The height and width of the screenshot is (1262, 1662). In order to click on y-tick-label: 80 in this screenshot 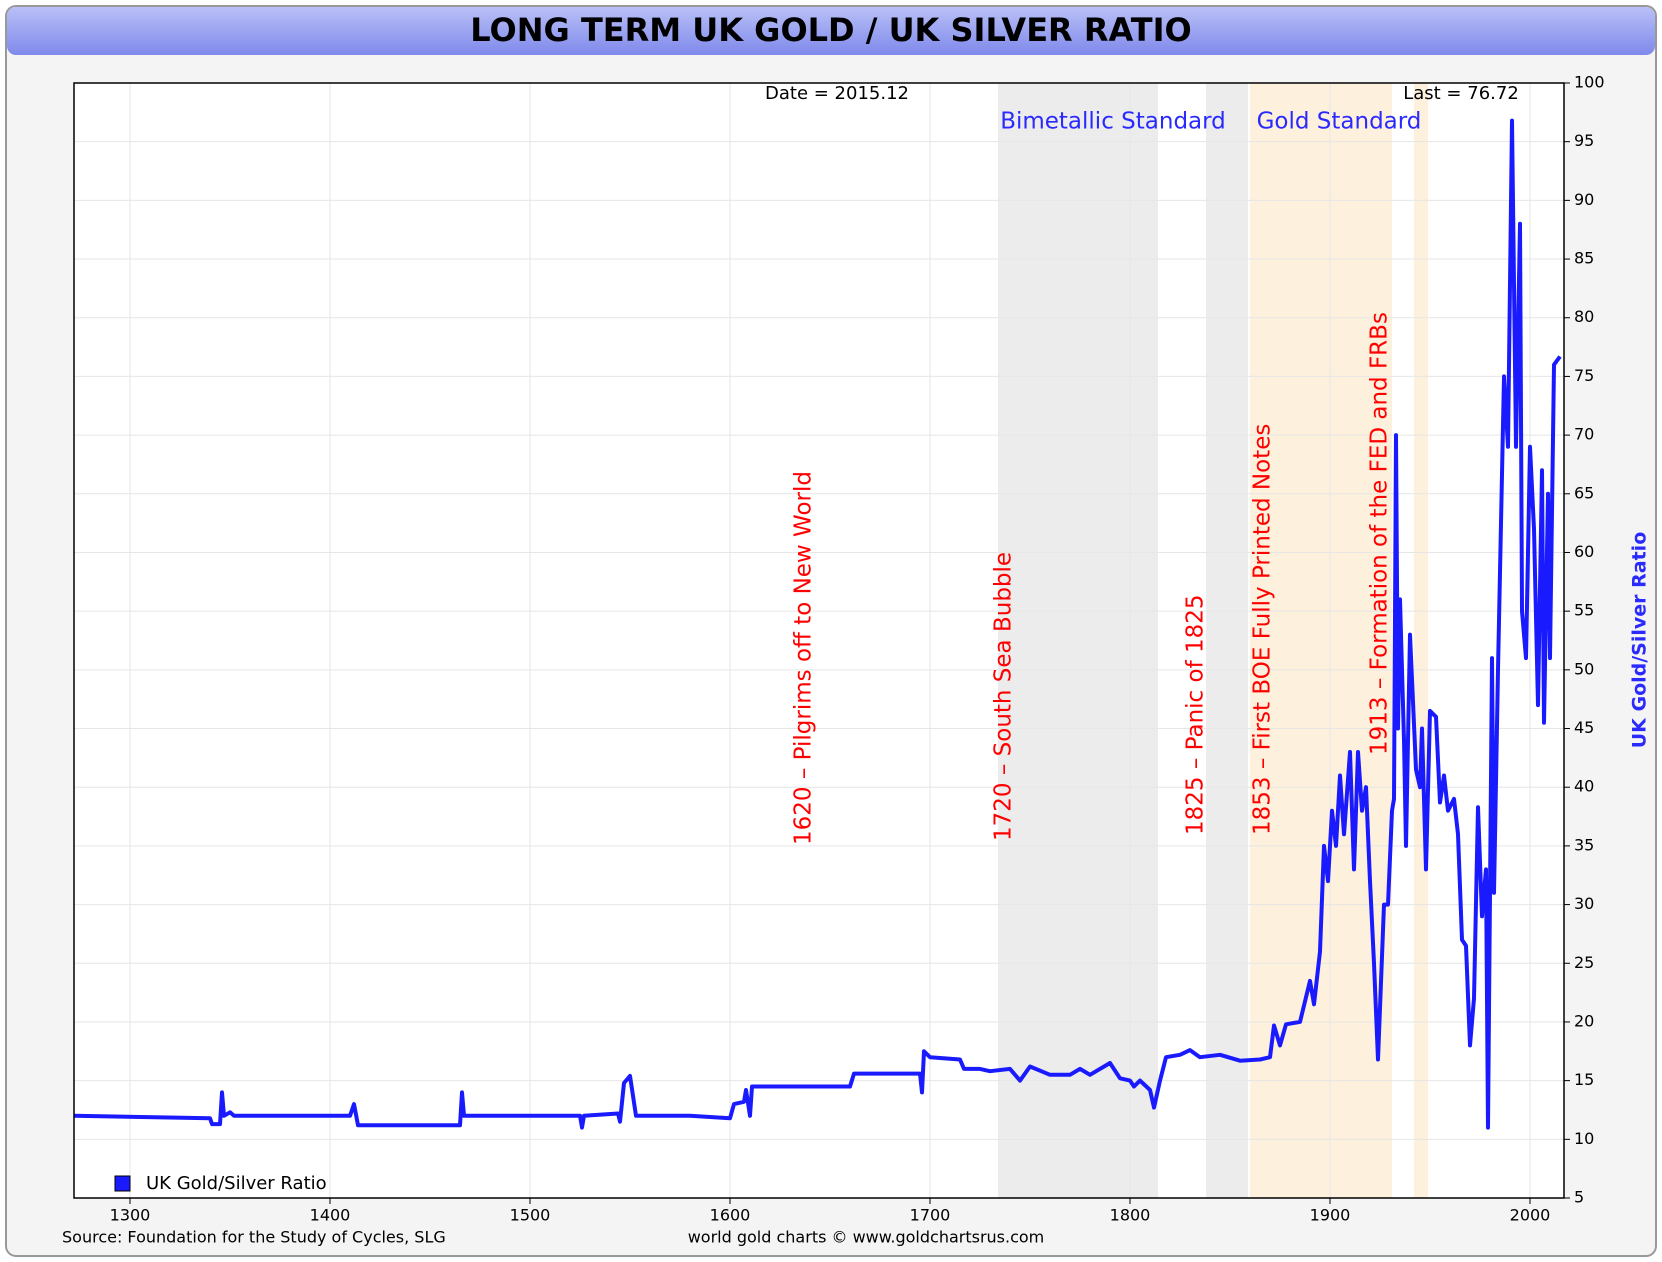, I will do `click(1584, 316)`.